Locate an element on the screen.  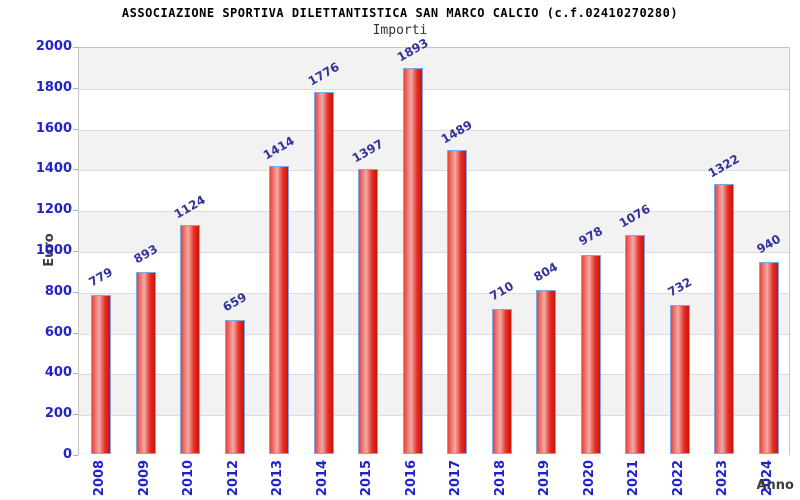
bar-2020 is located at coordinates (590, 354).